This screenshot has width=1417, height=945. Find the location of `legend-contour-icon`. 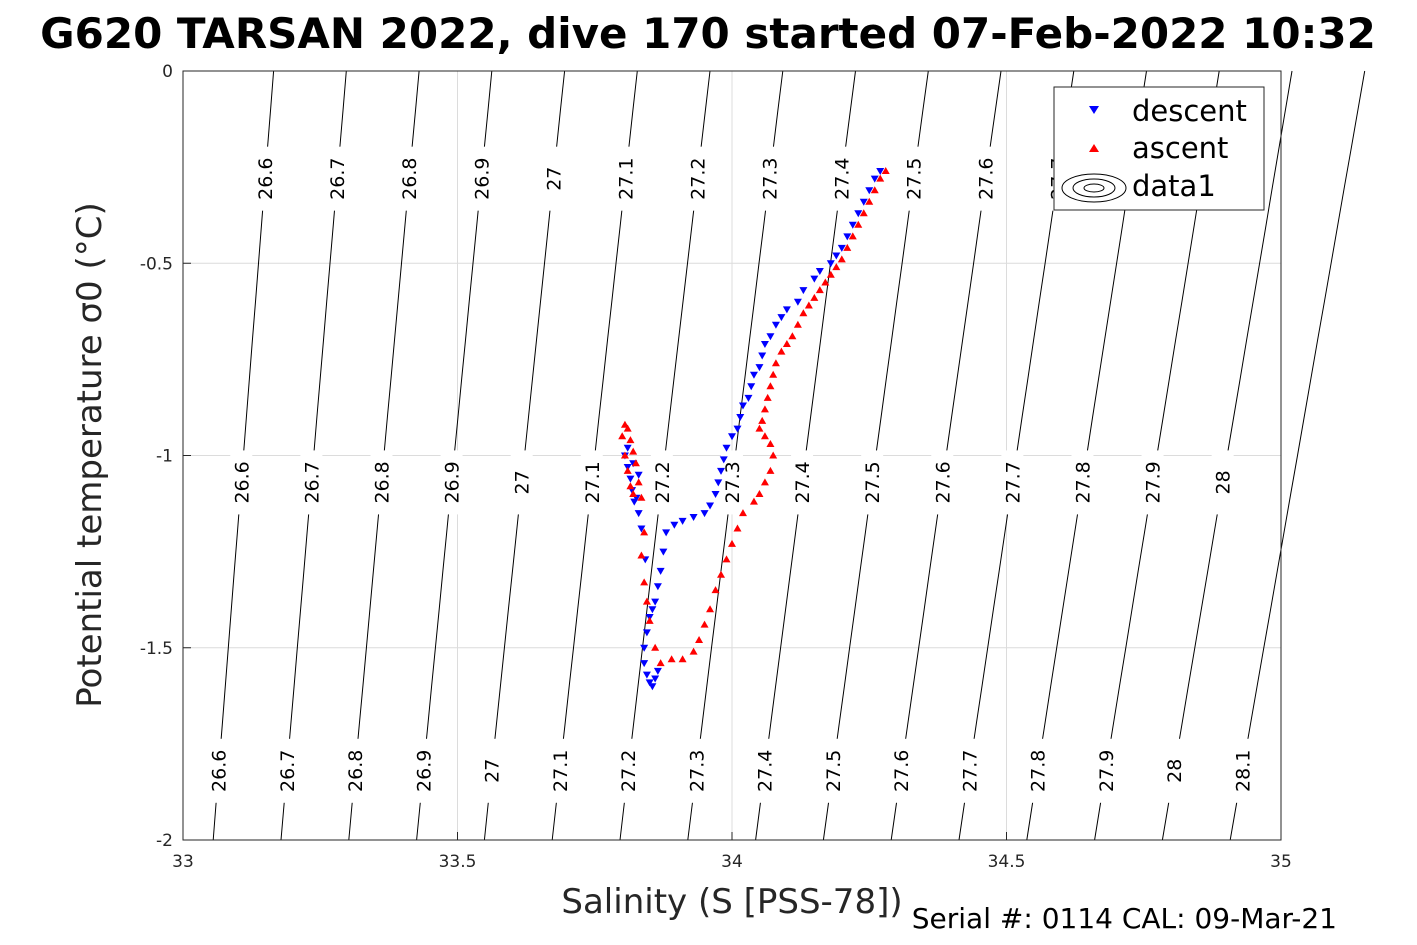

legend-contour-icon is located at coordinates (1094, 188).